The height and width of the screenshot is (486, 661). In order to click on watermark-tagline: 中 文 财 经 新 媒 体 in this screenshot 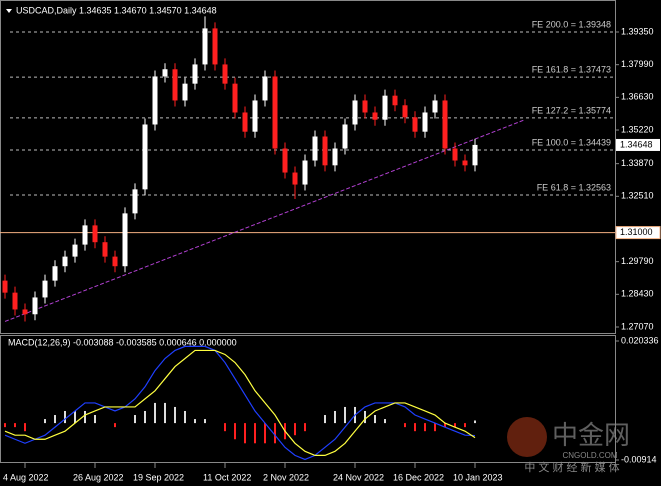, I will do `click(571, 467)`.